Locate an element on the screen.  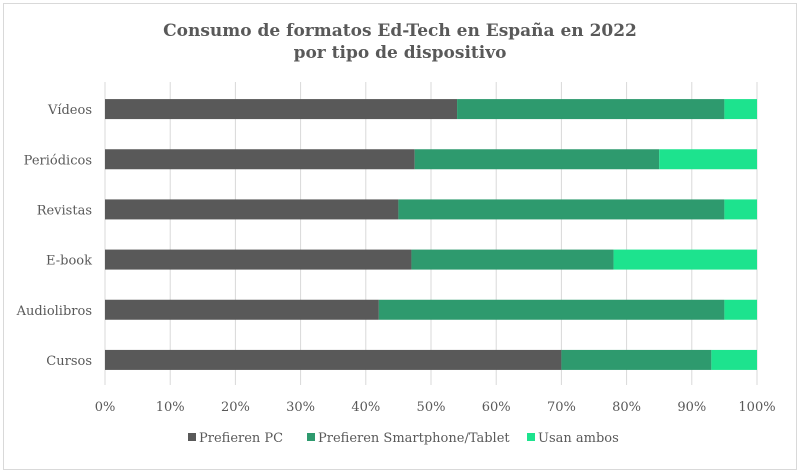
x-tick-label: 90% is located at coordinates (691, 407).